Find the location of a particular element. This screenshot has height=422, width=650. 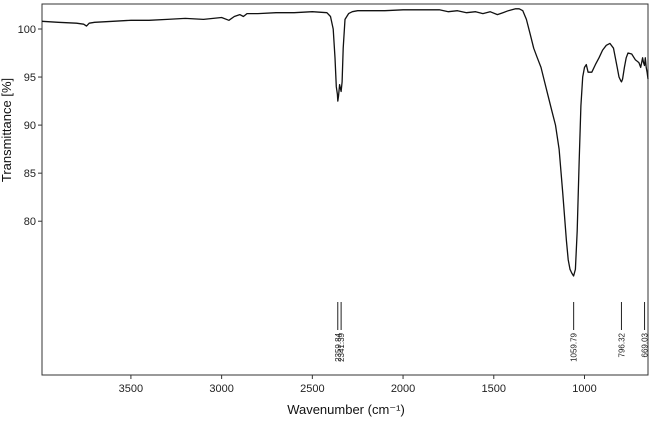

x-tick-label: 3000 is located at coordinates (221, 389).